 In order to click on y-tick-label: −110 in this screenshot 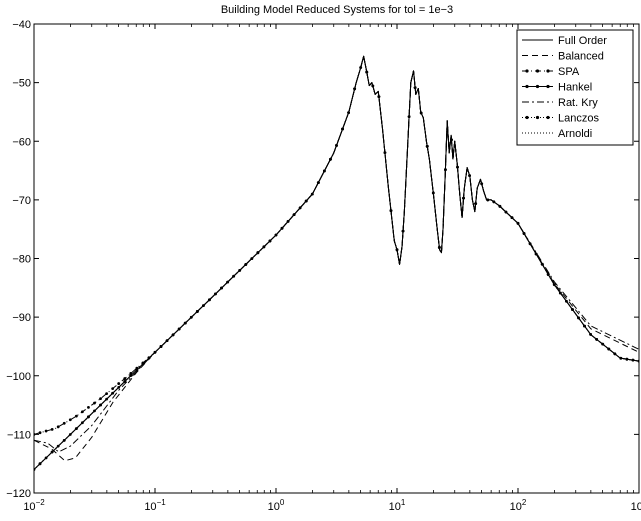, I will do `click(19, 435)`.